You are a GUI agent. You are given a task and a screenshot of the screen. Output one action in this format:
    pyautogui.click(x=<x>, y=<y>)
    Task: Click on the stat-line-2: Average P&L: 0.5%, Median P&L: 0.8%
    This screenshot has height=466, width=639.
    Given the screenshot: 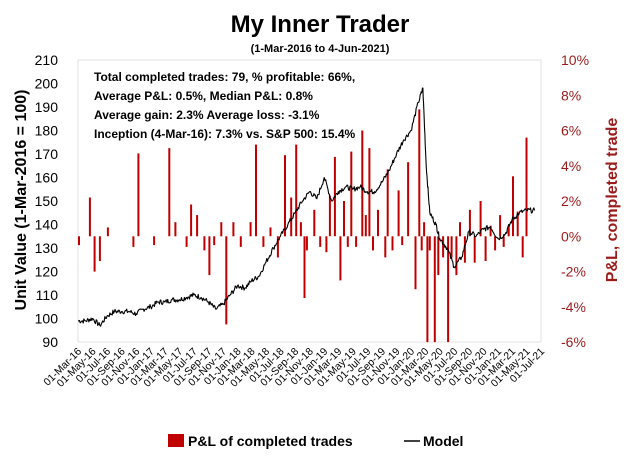 What is the action you would take?
    pyautogui.click(x=203, y=96)
    